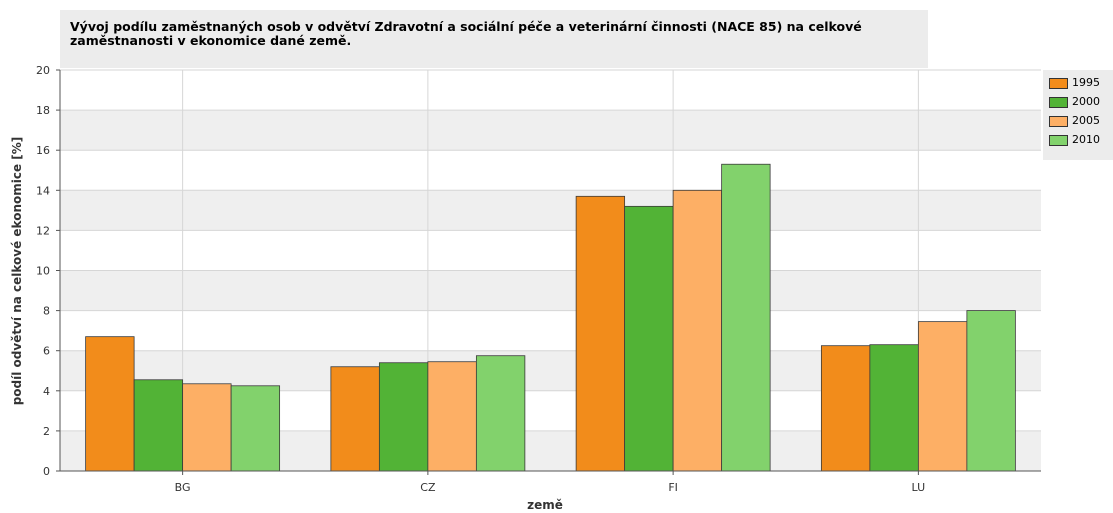 The width and height of the screenshot is (1113, 513). Describe the element at coordinates (500, 413) in the screenshot. I see `bar-cz-2010` at that location.